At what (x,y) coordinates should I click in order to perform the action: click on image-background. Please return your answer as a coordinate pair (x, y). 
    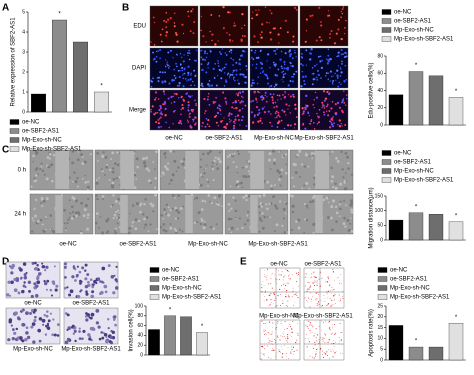
    Looking at the image, I should click on (324, 288).